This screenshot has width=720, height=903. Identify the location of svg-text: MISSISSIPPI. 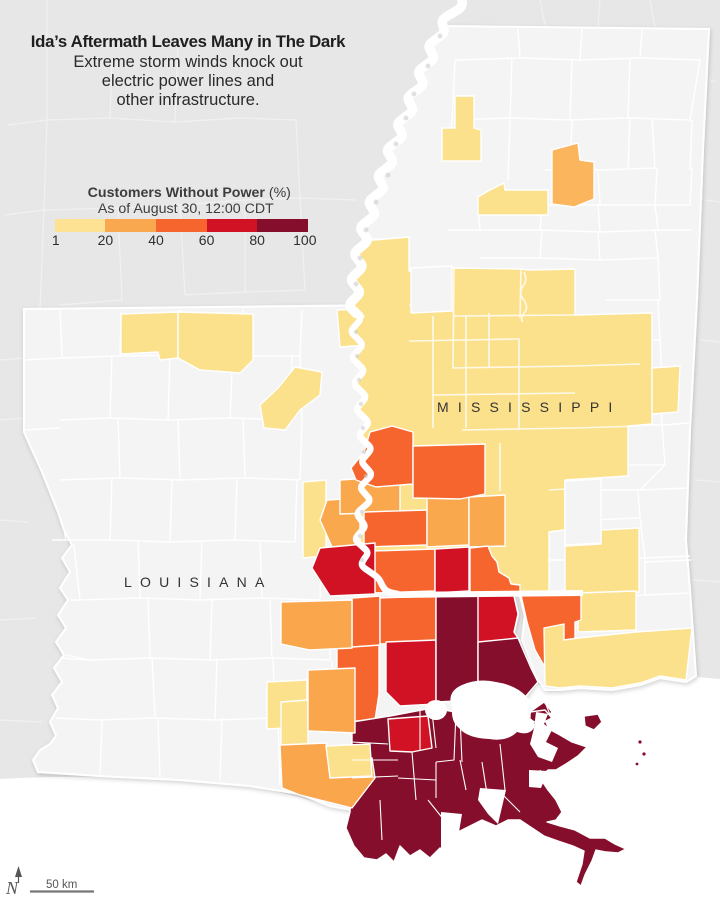
(529, 407).